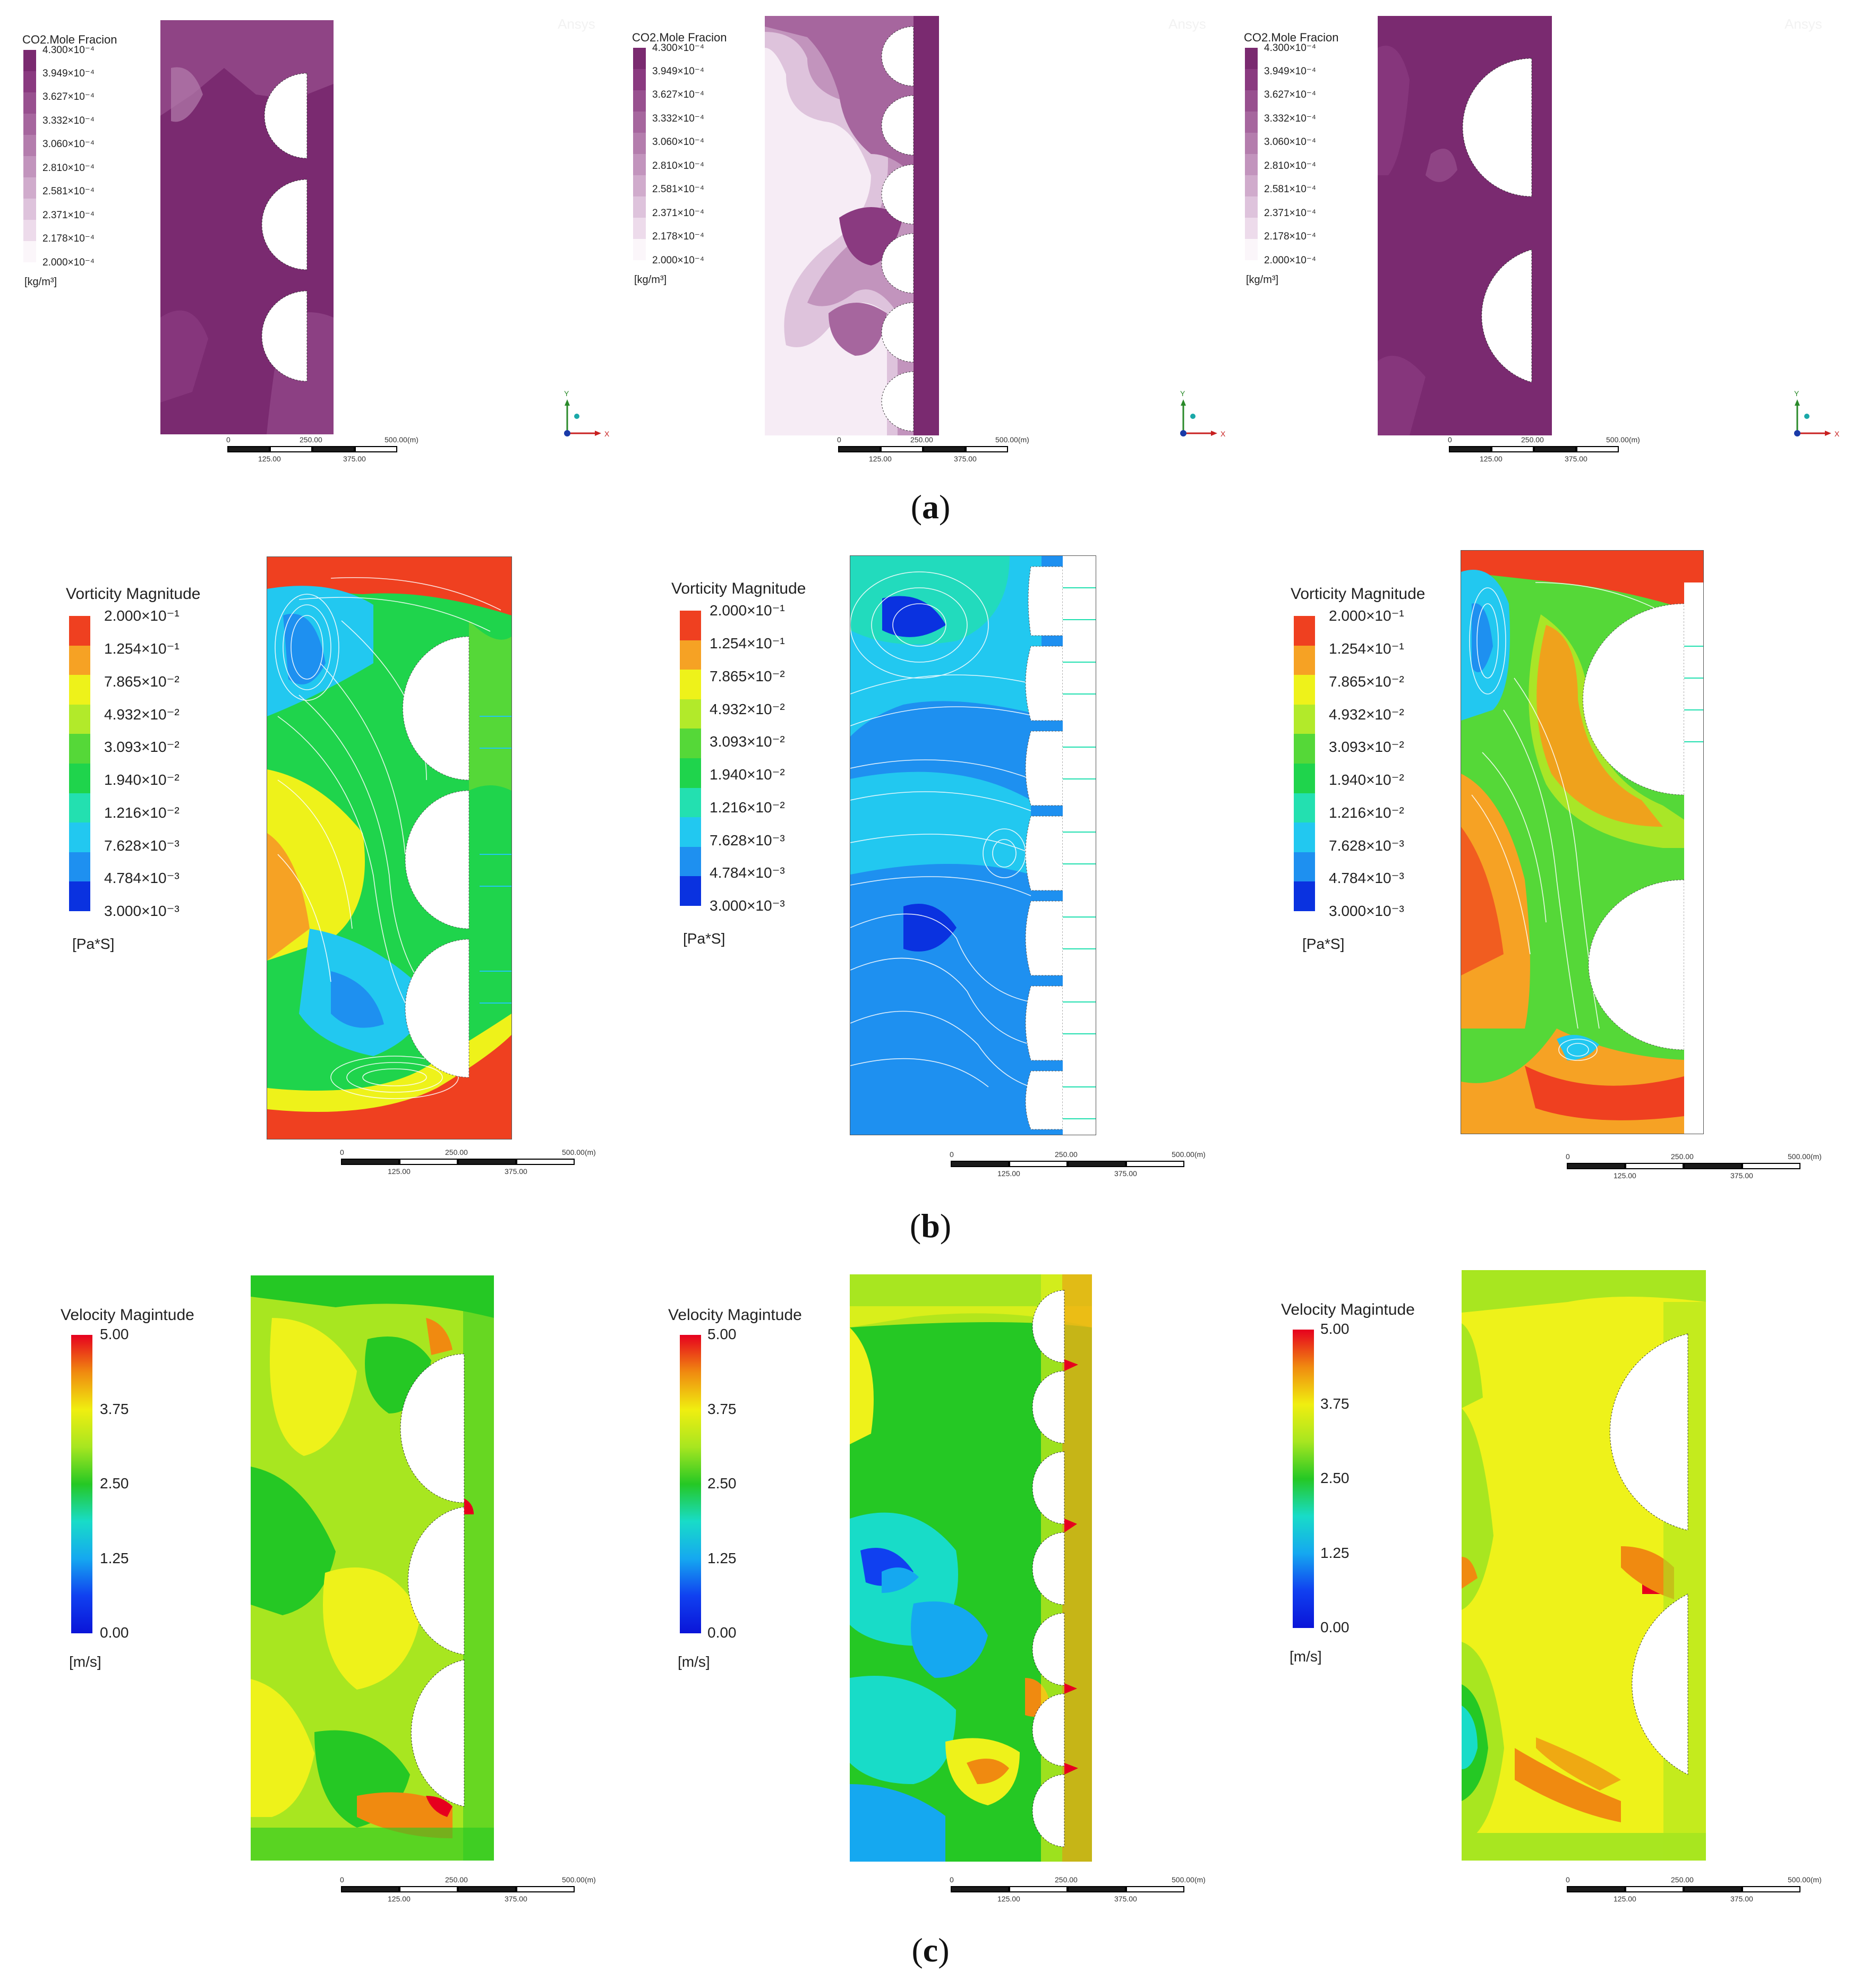 The image size is (1861, 1988). Describe the element at coordinates (1694, 1170) in the screenshot. I see `scale-bar: 0 250.00 500.00(m) 125.00 375.00` at that location.